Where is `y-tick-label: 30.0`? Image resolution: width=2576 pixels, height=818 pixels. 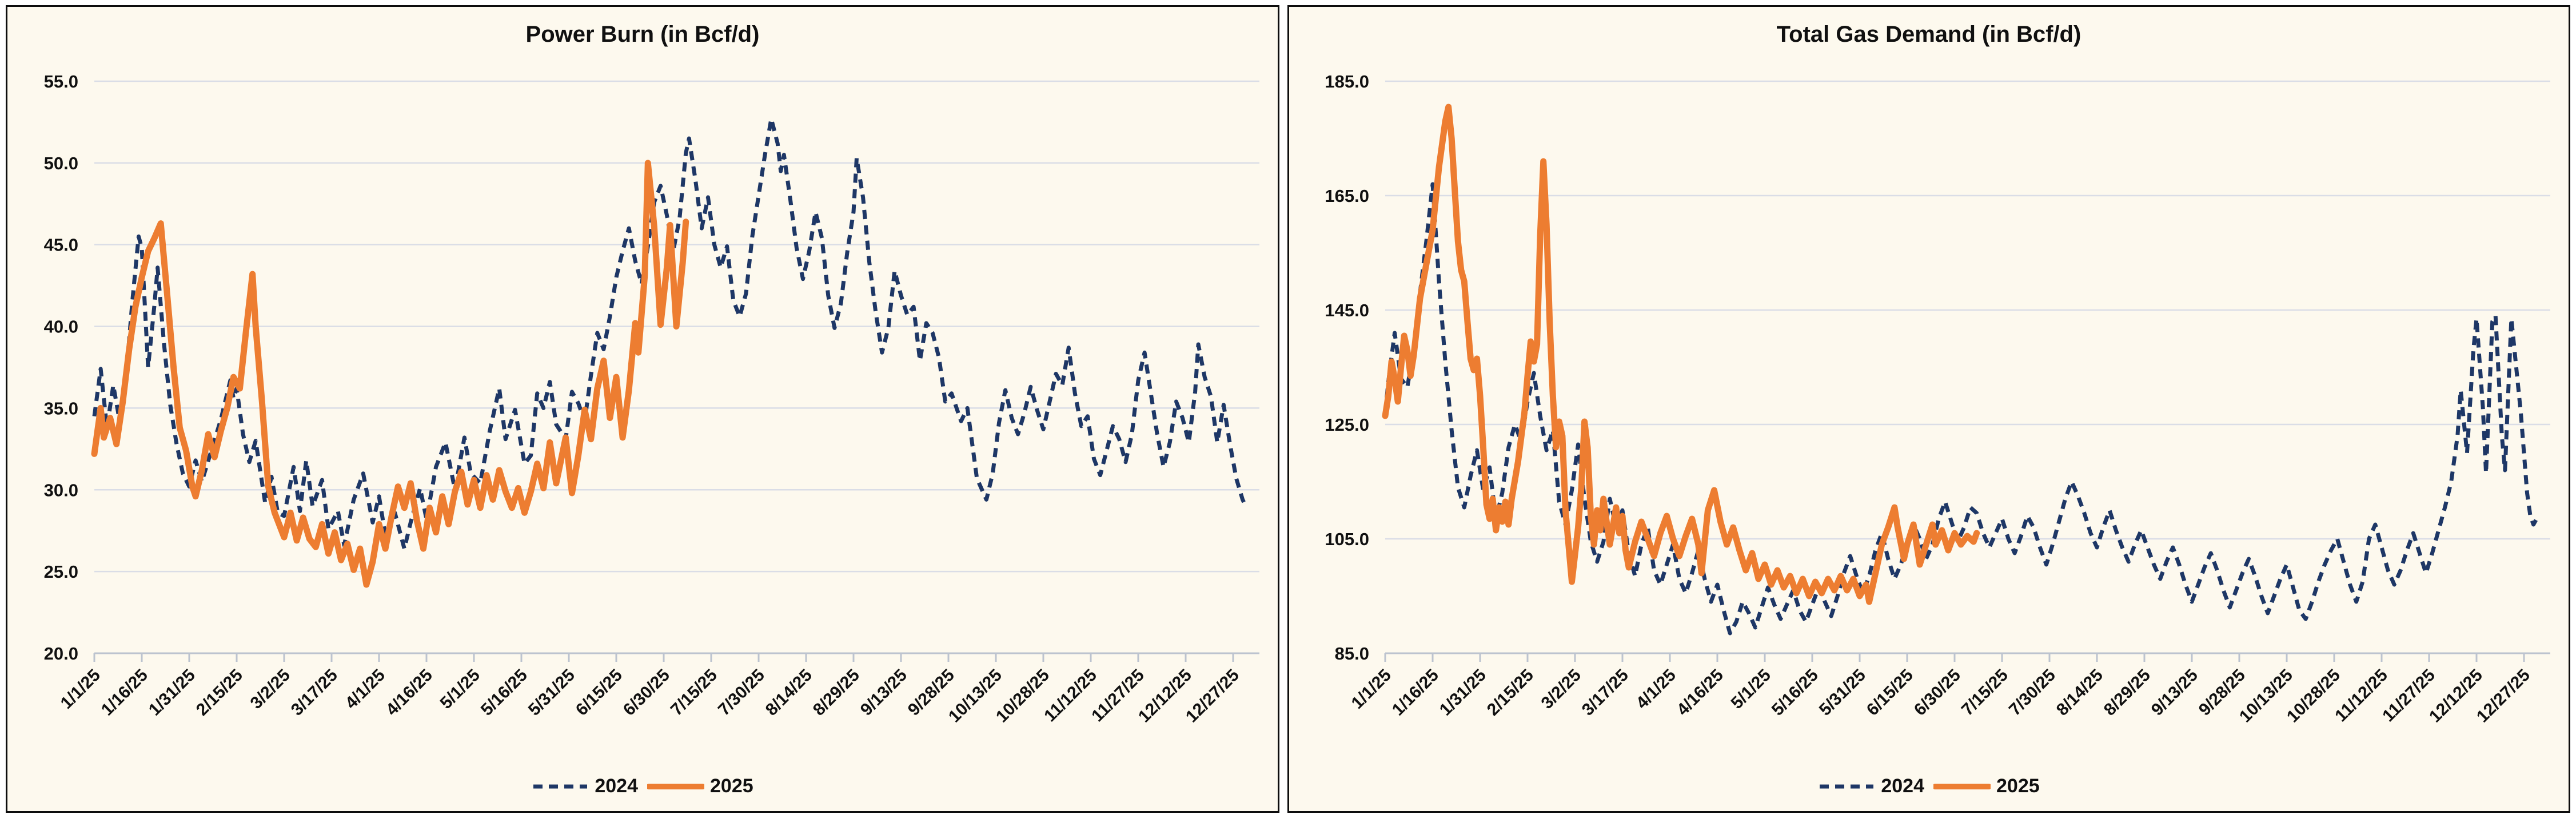 y-tick-label: 30.0 is located at coordinates (61, 490).